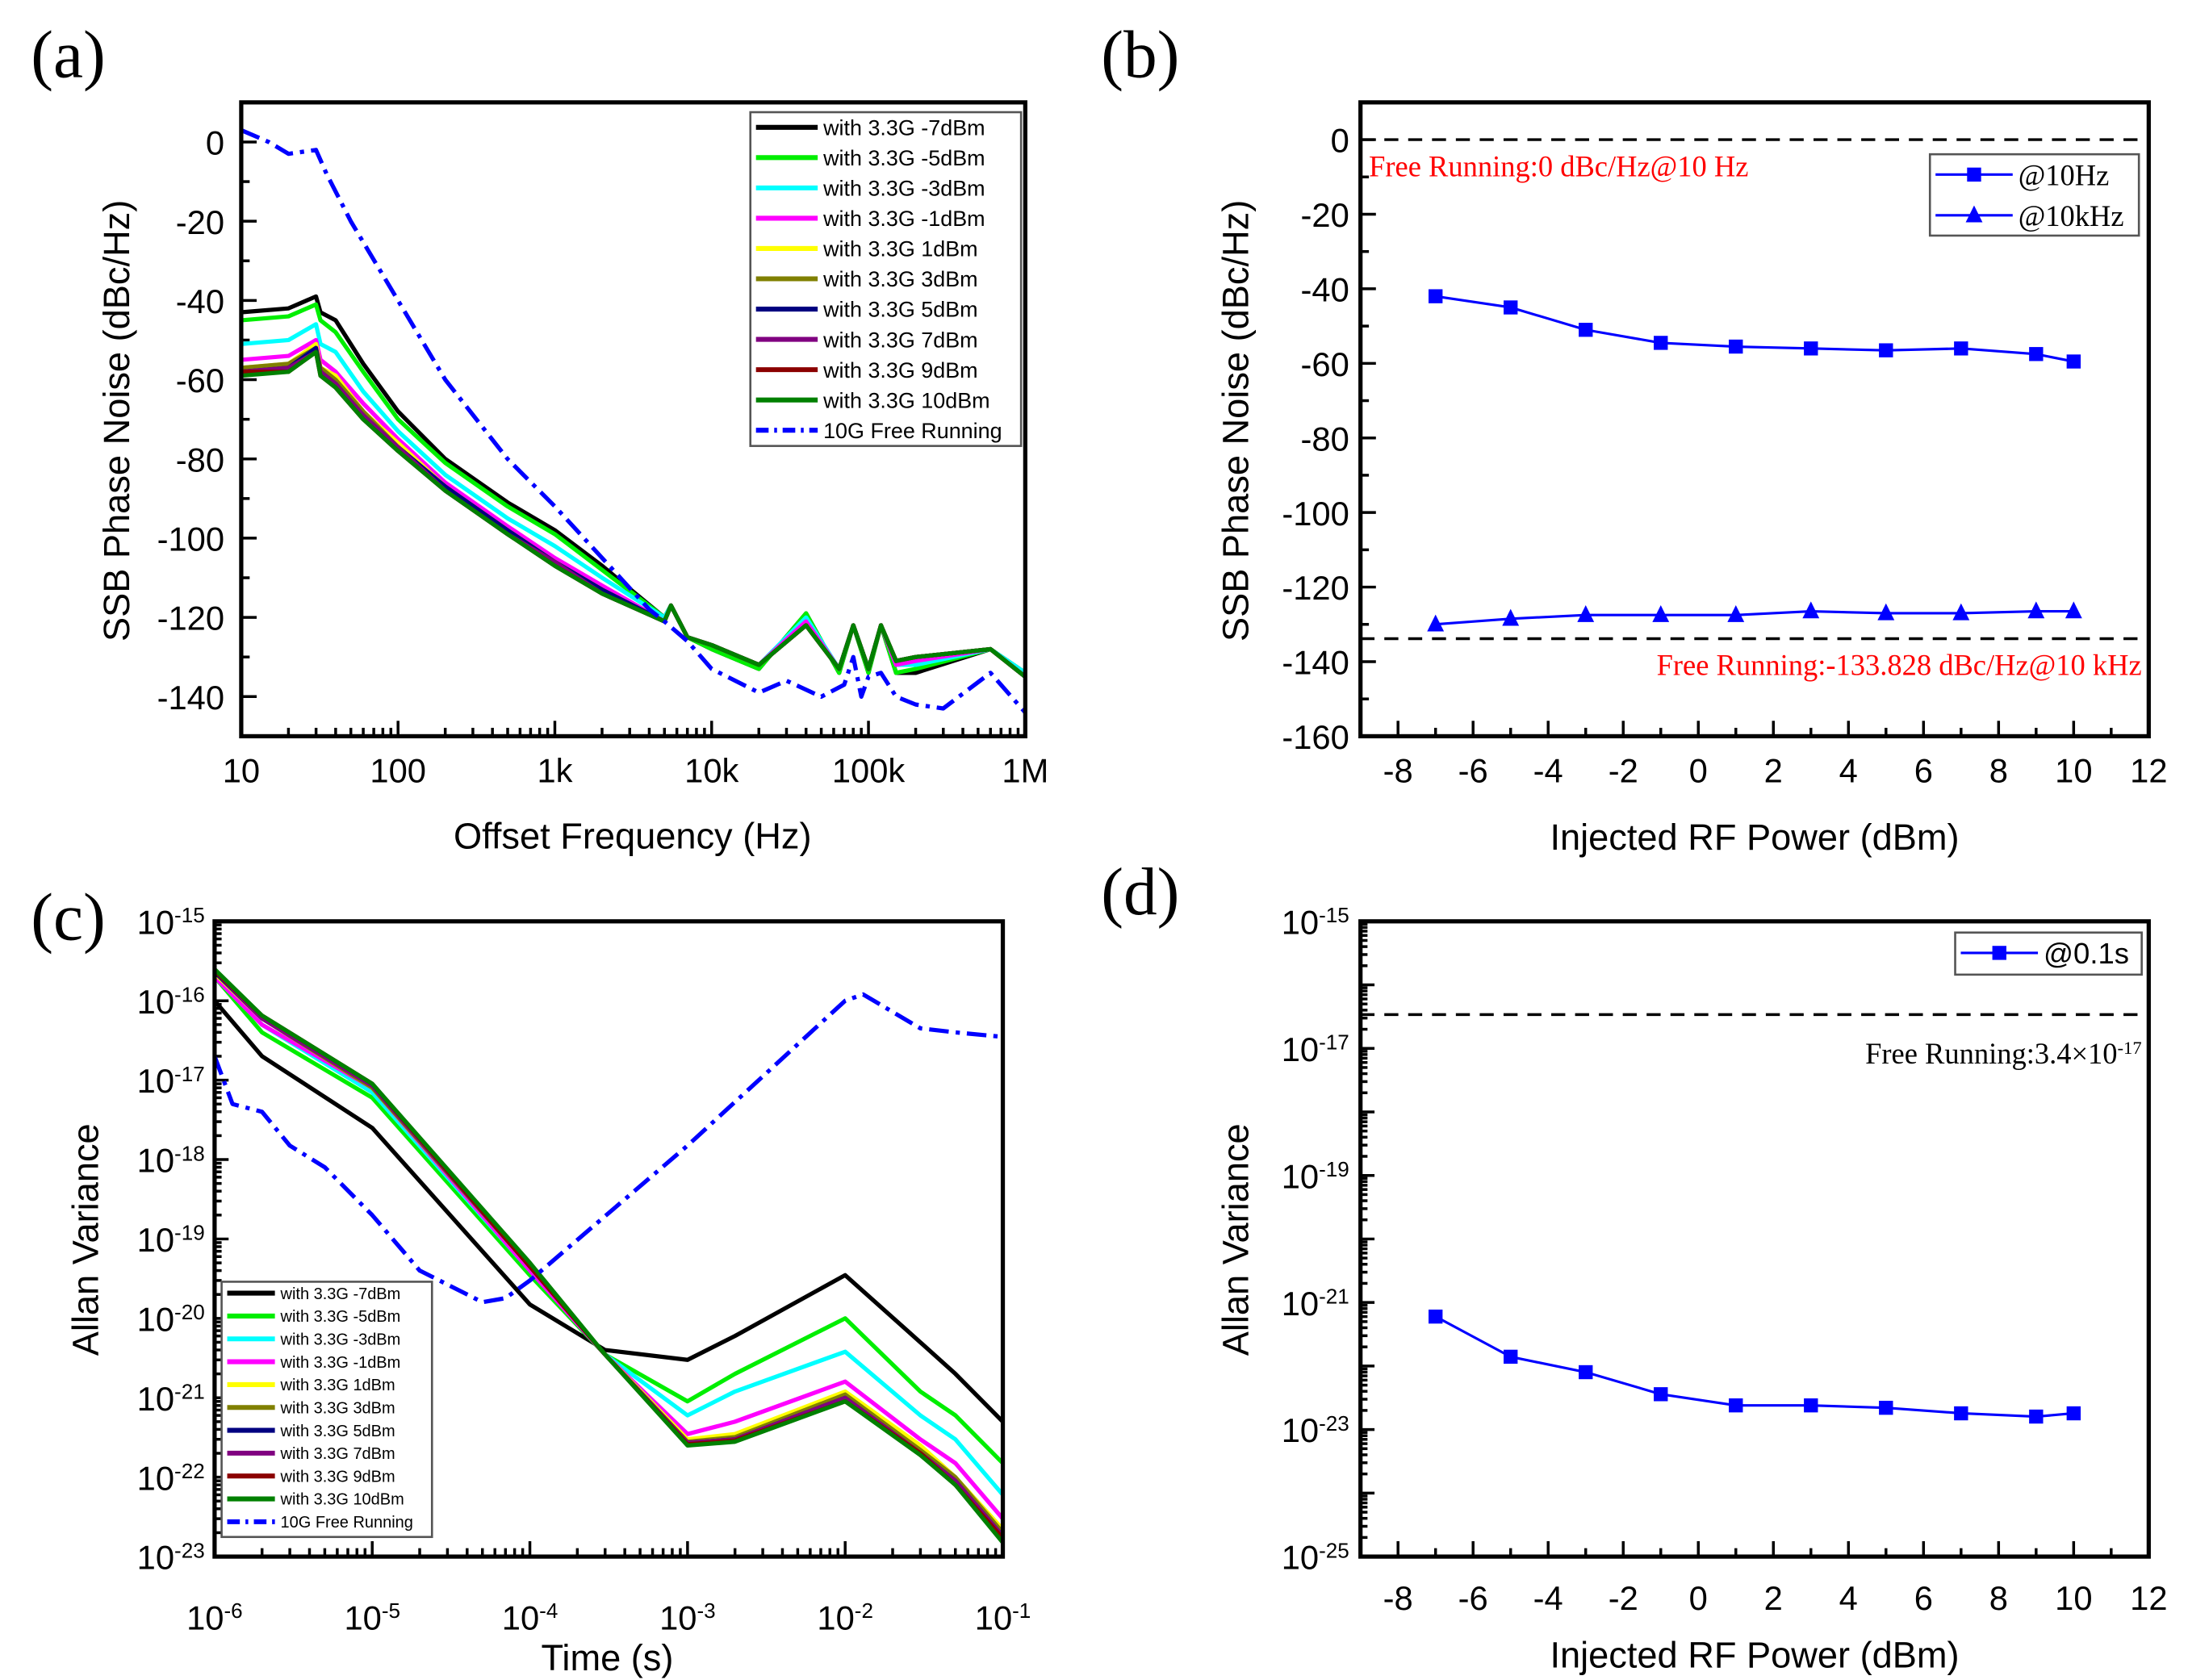  What do you see at coordinates (608, 1658) in the screenshot?
I see `x-axis-title: Time (s)` at bounding box center [608, 1658].